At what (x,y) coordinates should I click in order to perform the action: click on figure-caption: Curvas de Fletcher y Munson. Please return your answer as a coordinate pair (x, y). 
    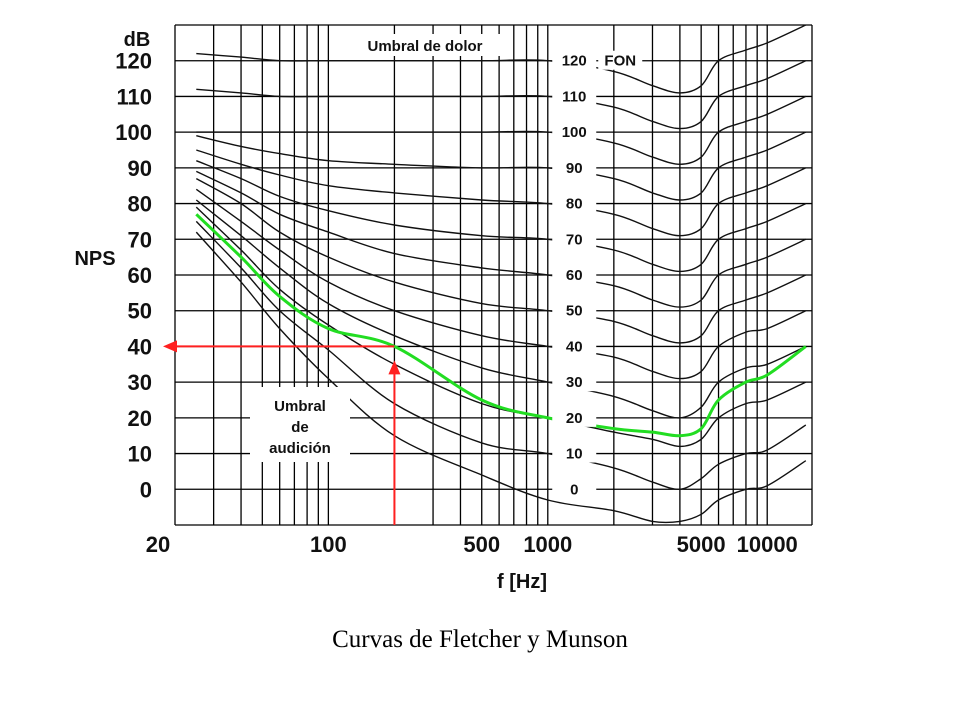
    Looking at the image, I should click on (480, 639).